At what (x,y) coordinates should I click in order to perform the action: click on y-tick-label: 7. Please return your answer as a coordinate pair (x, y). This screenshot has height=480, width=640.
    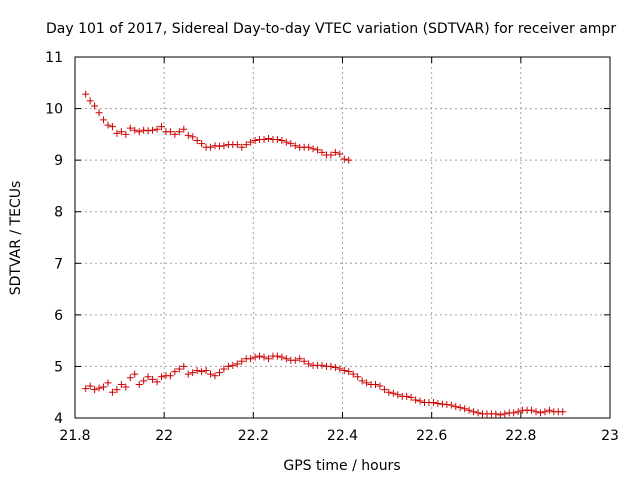
    Looking at the image, I should click on (58, 264).